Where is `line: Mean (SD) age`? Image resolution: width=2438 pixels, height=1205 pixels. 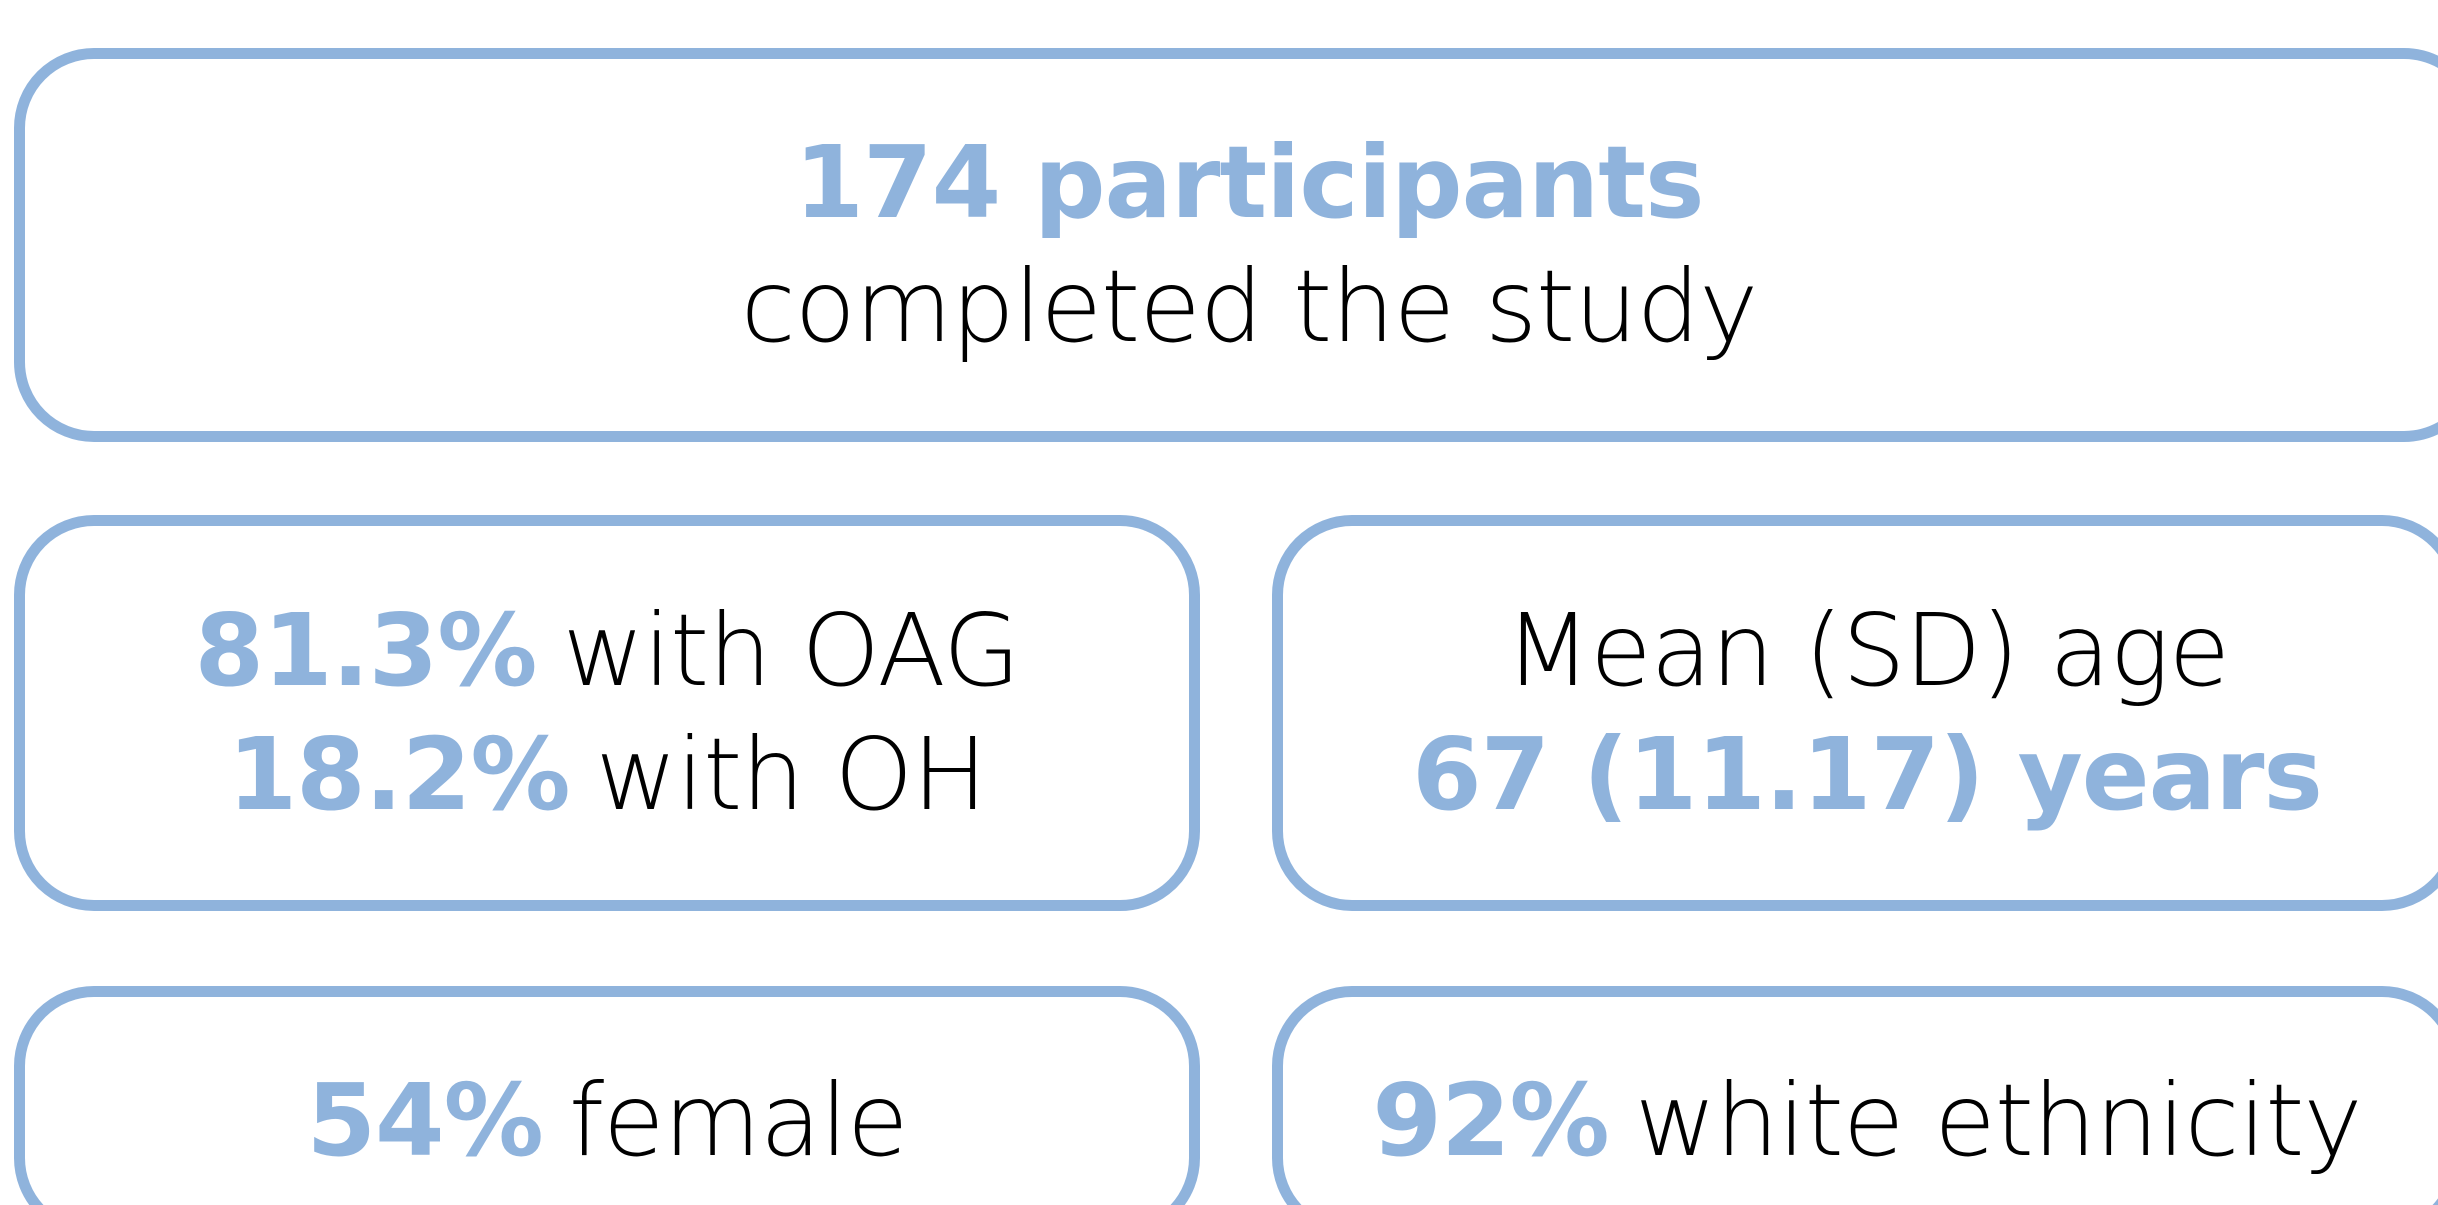 line: Mean (SD) age is located at coordinates (1867, 651).